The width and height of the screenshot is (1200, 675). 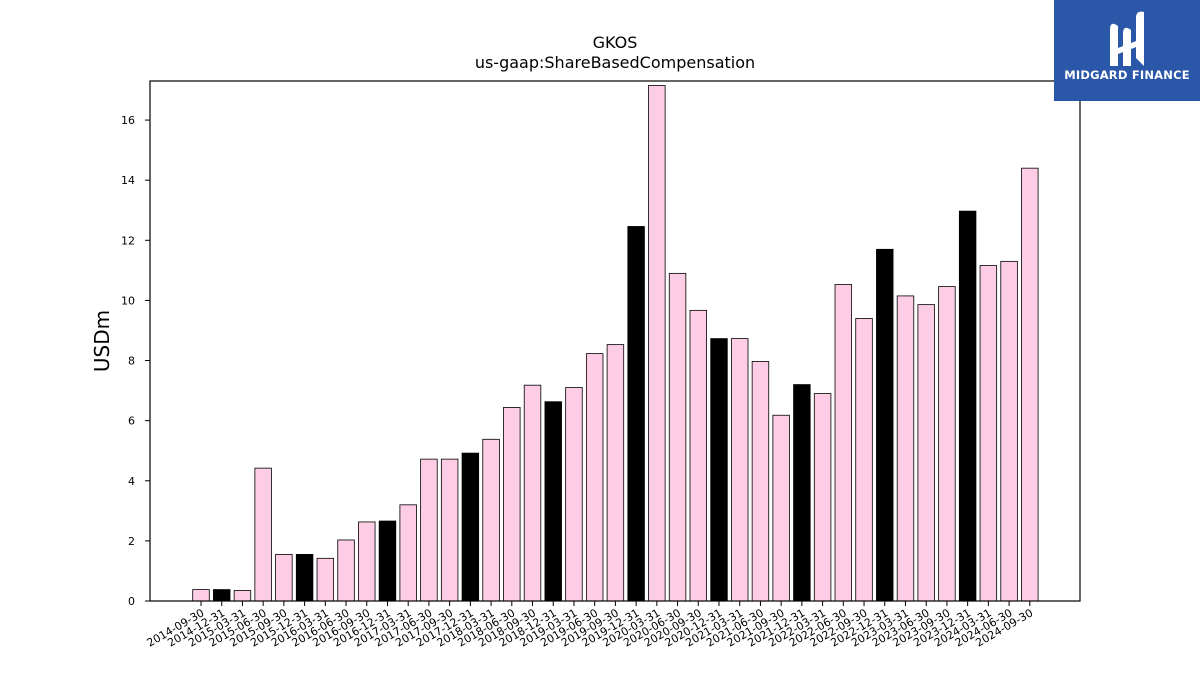 What do you see at coordinates (1127, 75) in the screenshot?
I see `logo-text: MIDGARD FINANCE` at bounding box center [1127, 75].